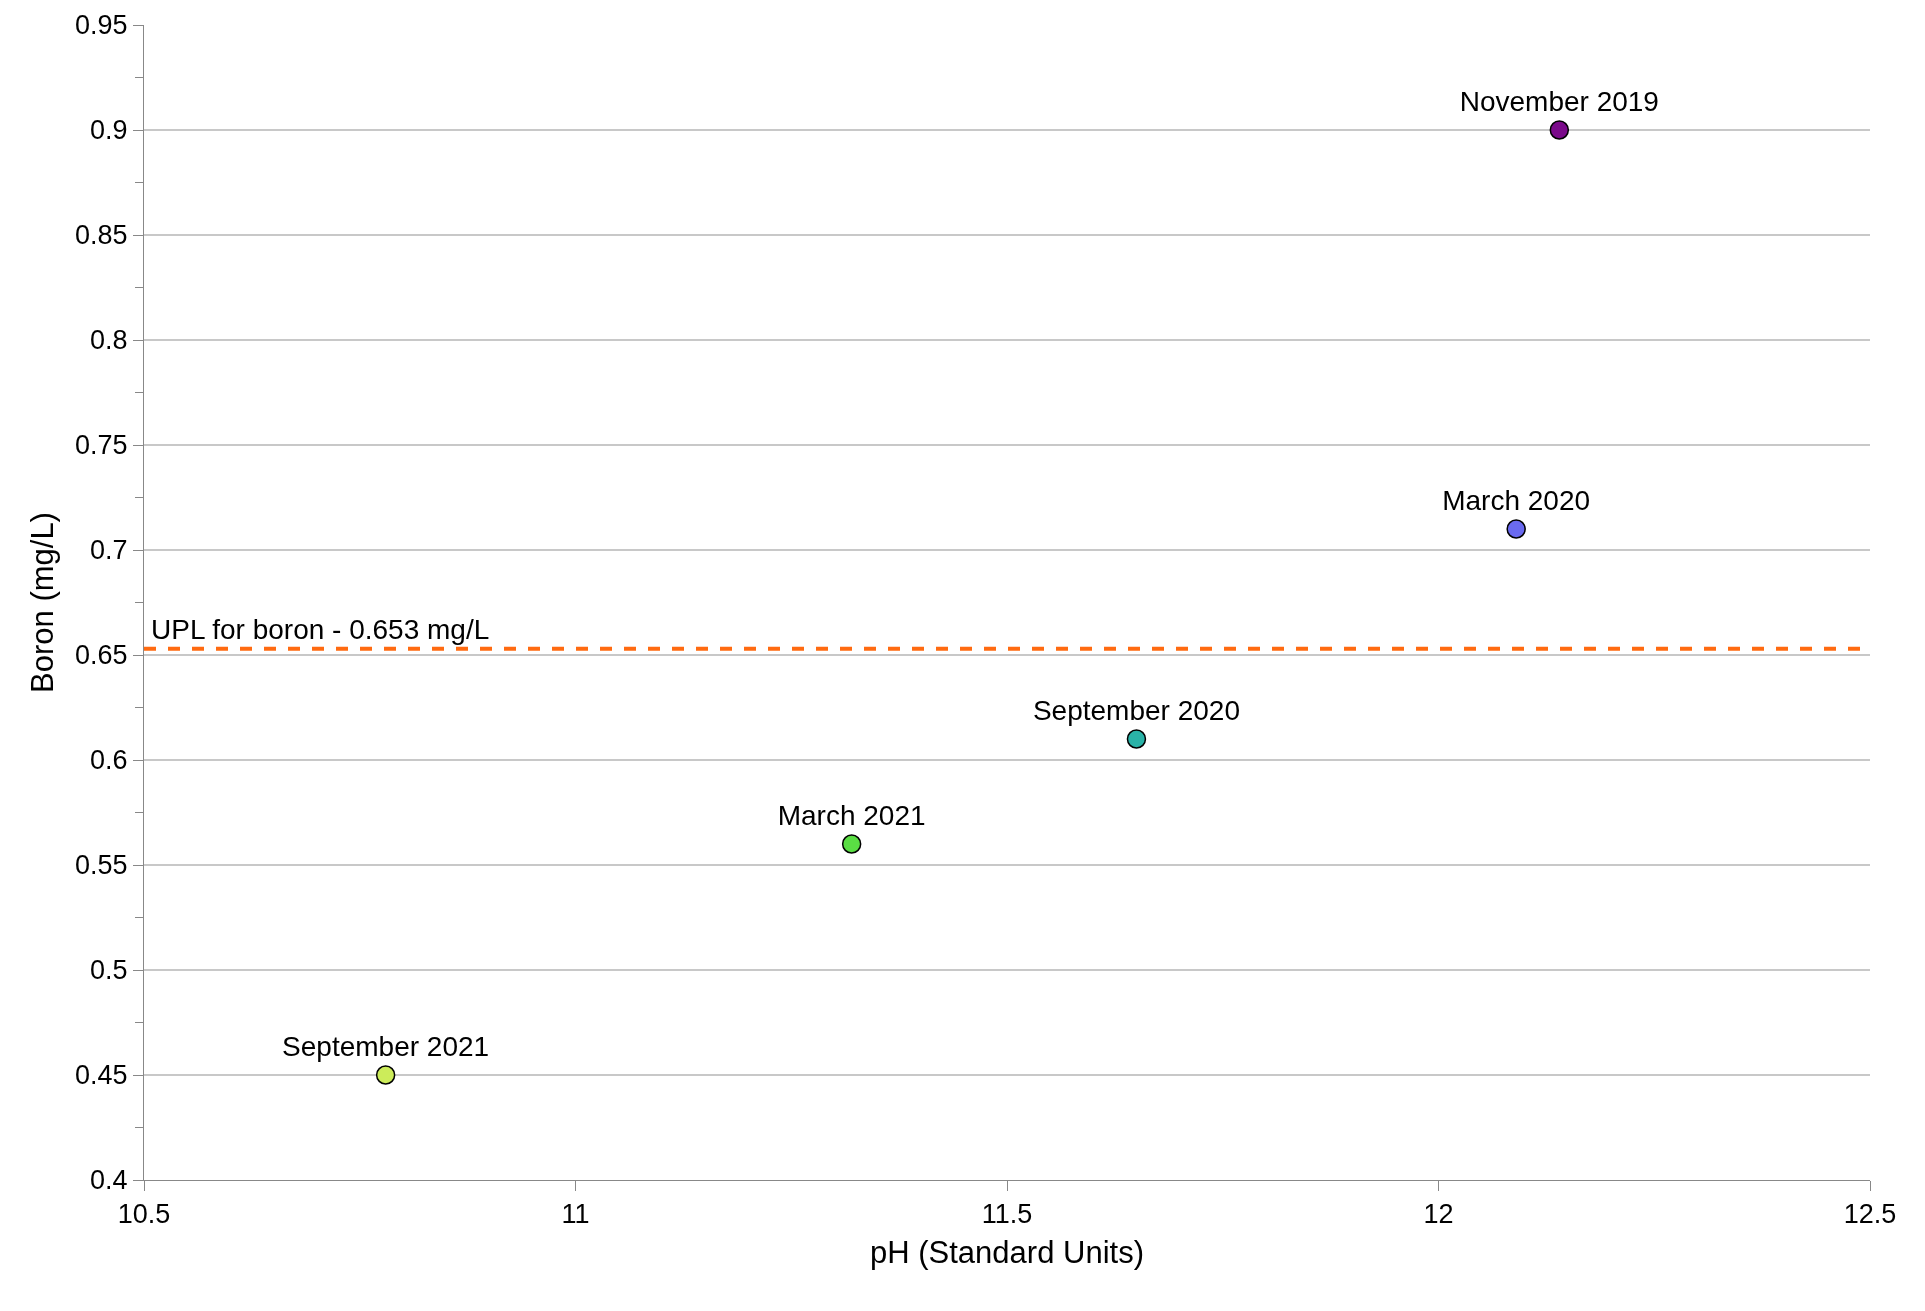 The width and height of the screenshot is (1925, 1311). I want to click on y-tick-label: 0.6, so click(109, 760).